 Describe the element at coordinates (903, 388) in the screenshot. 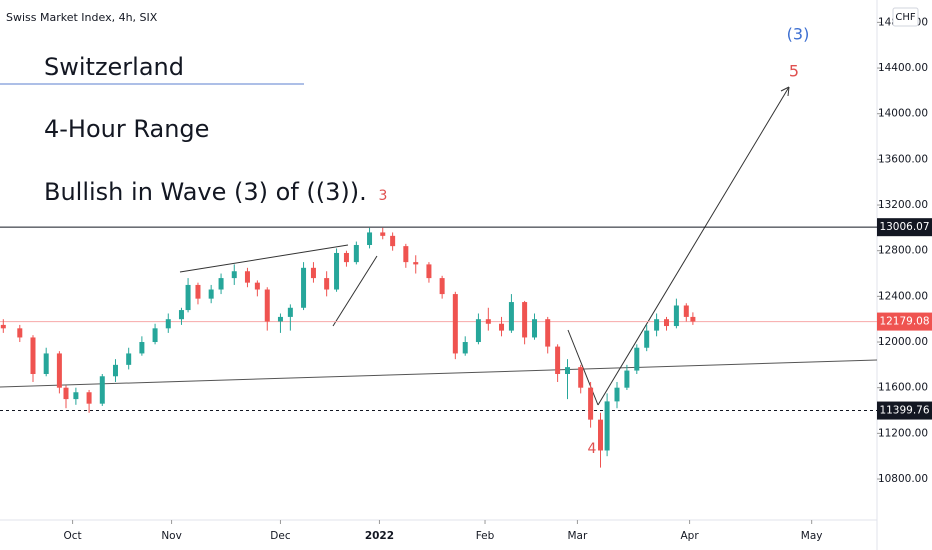

I see `y-tick-label: 11600.00` at that location.